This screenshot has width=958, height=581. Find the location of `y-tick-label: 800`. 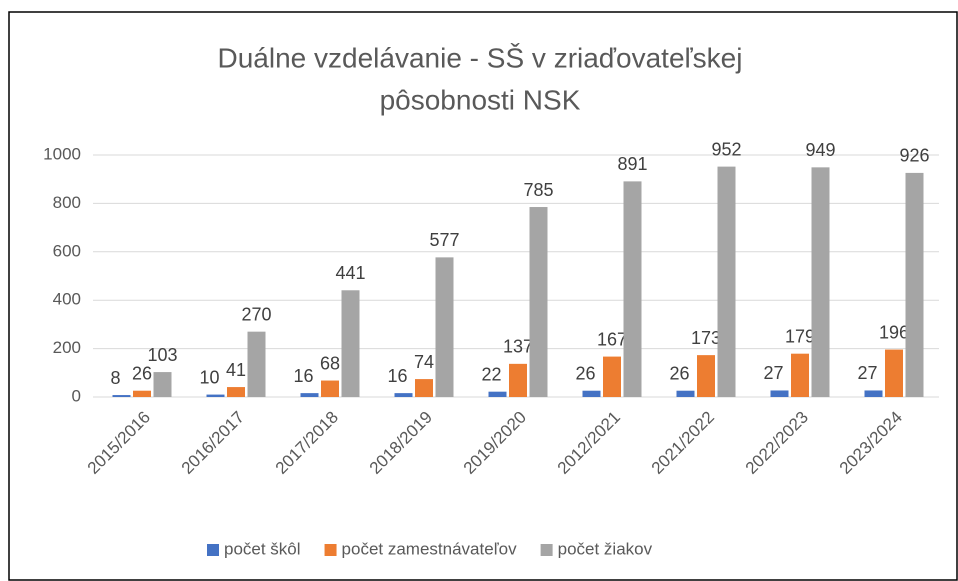

y-tick-label: 800 is located at coordinates (67, 202).